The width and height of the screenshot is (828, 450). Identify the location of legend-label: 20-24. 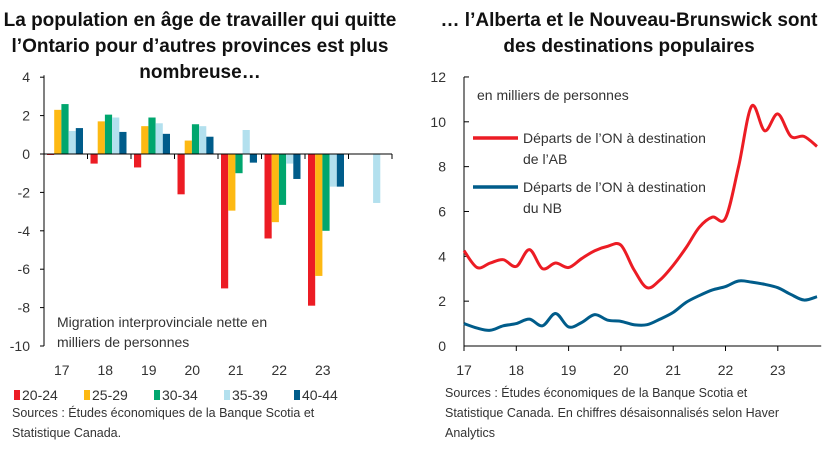
(40, 395).